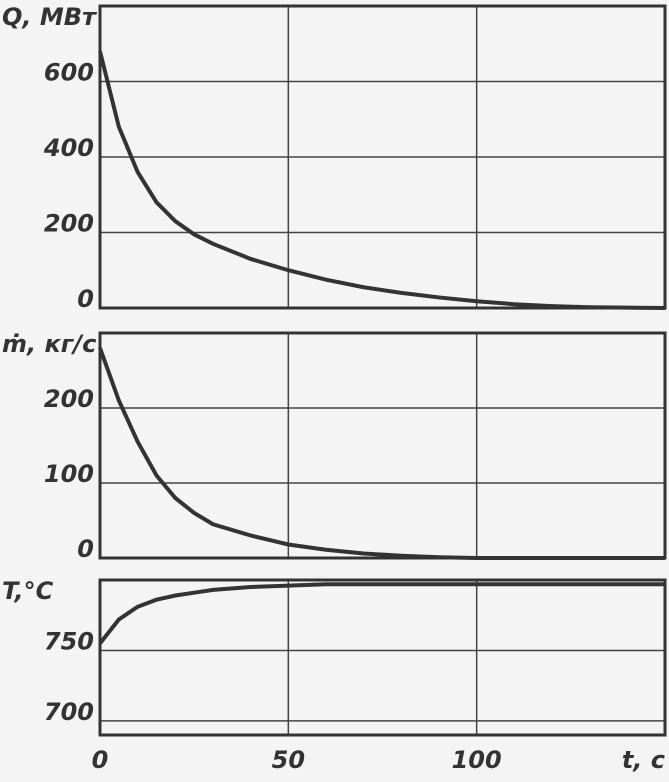  What do you see at coordinates (100, 760) in the screenshot?
I see `x-tick-label: 0` at bounding box center [100, 760].